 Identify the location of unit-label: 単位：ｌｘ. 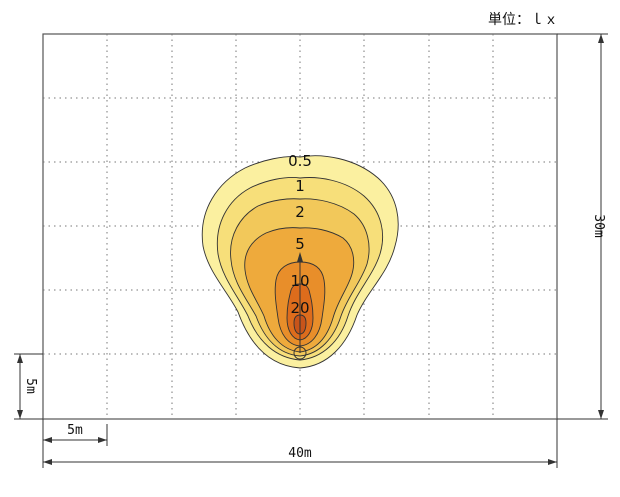
(523, 20).